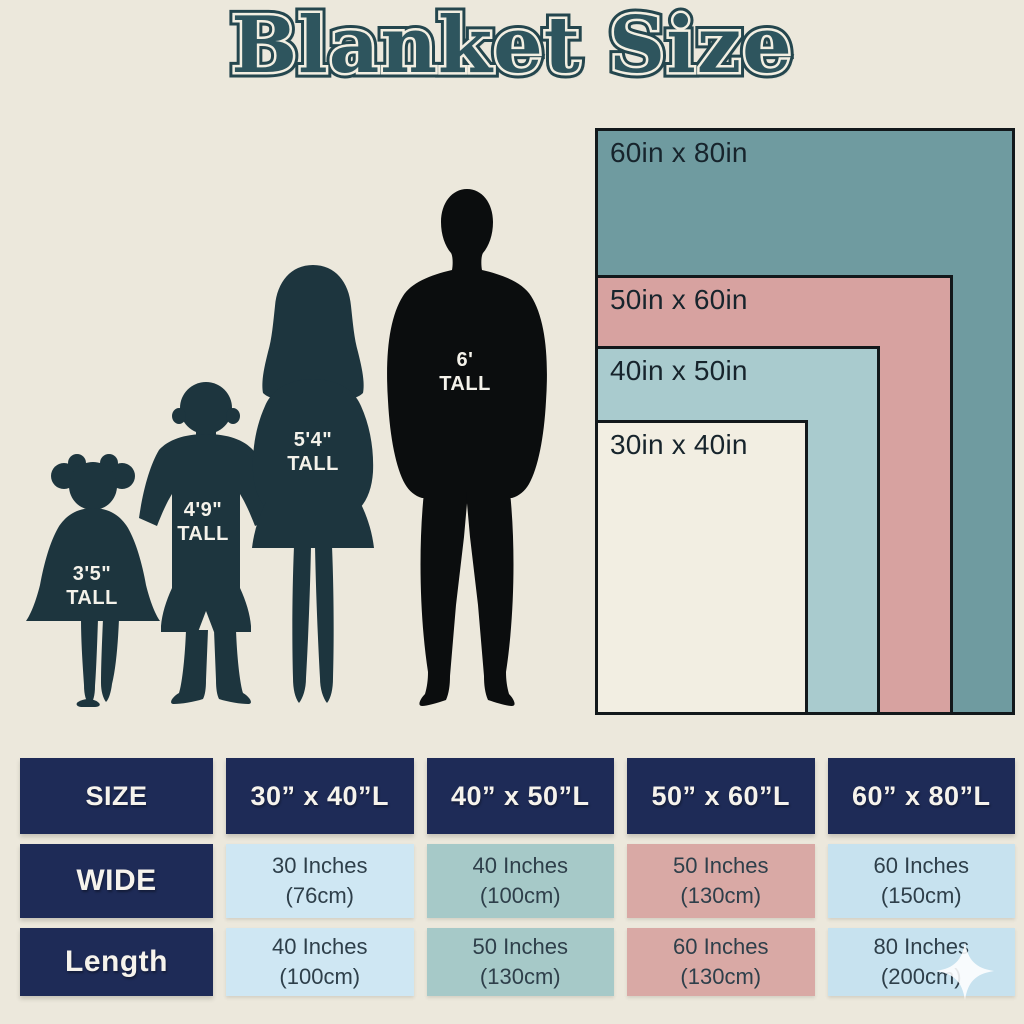 Image resolution: width=1024 pixels, height=1024 pixels. I want to click on blanket-rect-50x60-label: 50in x 60in, so click(679, 299).